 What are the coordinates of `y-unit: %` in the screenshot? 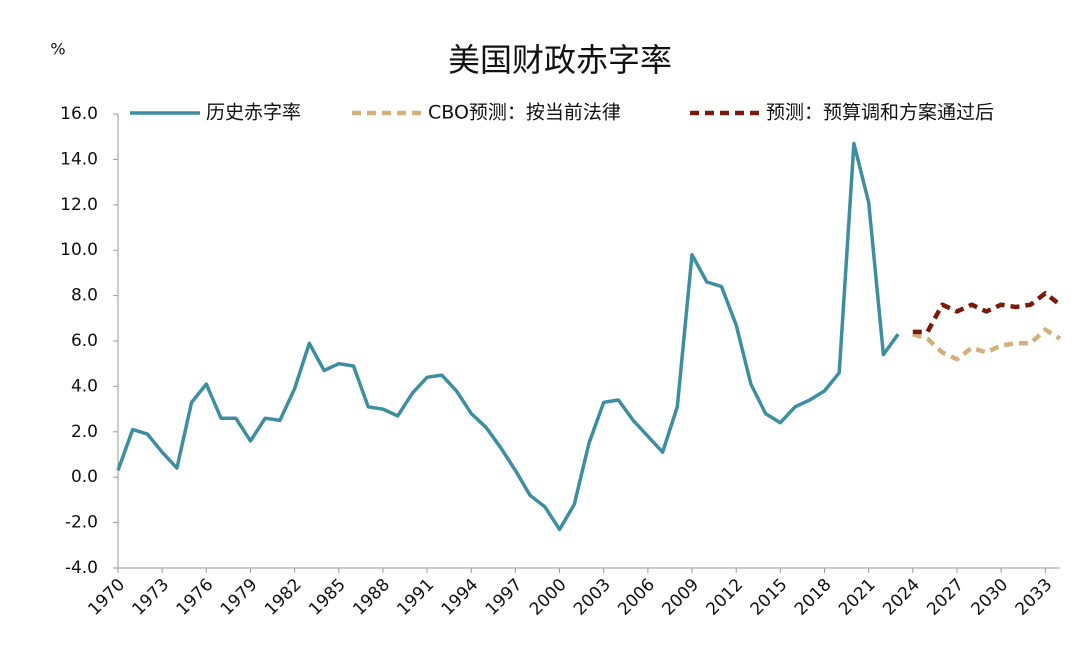 It's located at (57, 49).